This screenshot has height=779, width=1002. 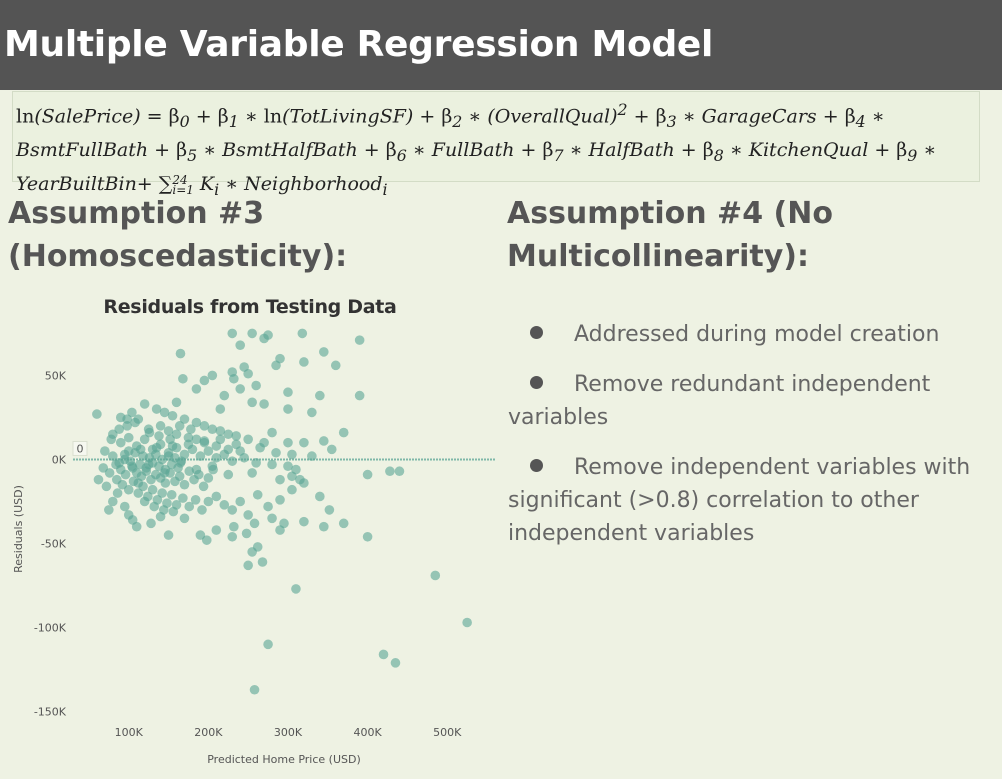 What do you see at coordinates (129, 732) in the screenshot?
I see `x-tick-label: 100K` at bounding box center [129, 732].